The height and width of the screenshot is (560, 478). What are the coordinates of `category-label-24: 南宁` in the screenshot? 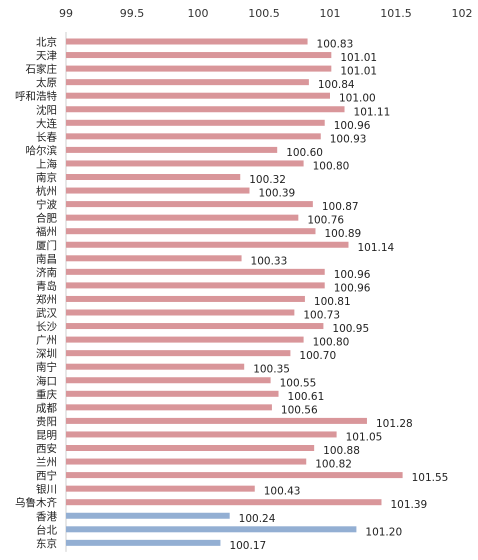 It's located at (46, 367).